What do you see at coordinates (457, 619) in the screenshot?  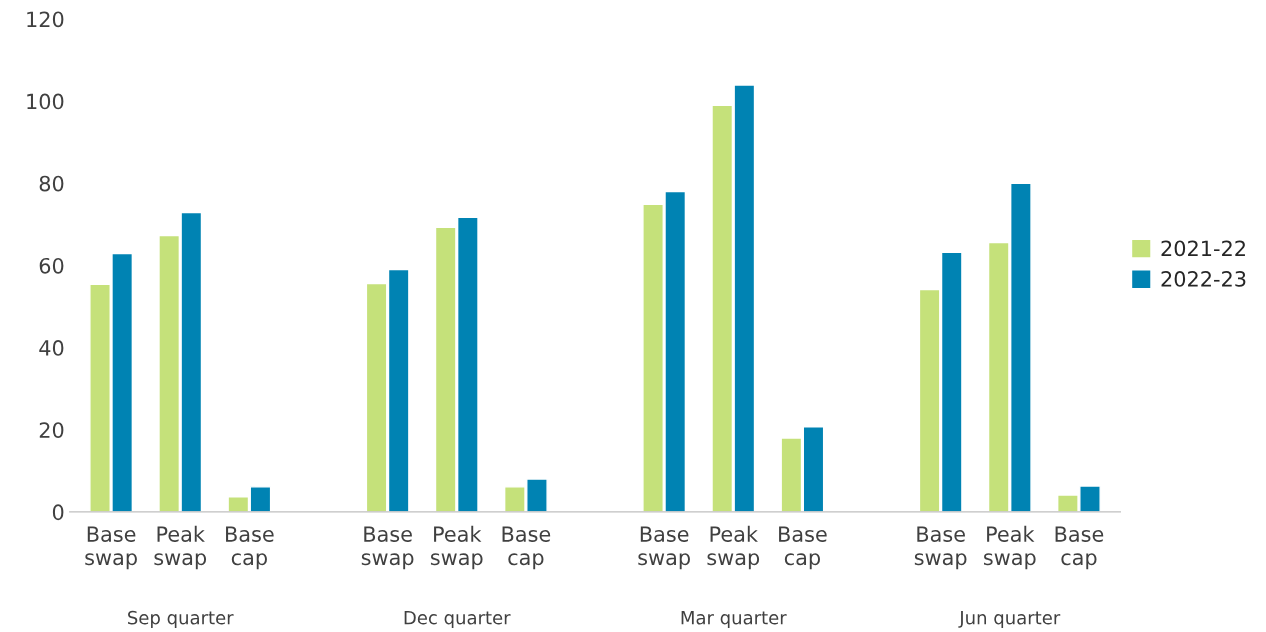 I see `text: Dec quarter` at bounding box center [457, 619].